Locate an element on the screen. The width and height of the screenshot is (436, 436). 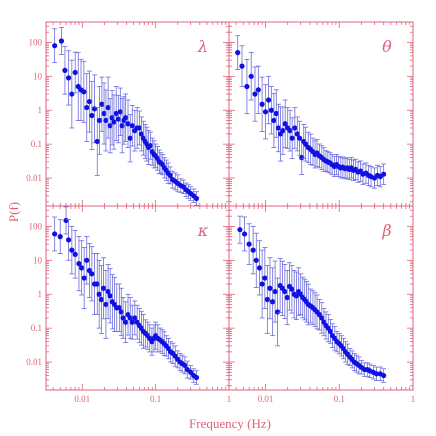
panel-label: λ is located at coordinates (202, 46).